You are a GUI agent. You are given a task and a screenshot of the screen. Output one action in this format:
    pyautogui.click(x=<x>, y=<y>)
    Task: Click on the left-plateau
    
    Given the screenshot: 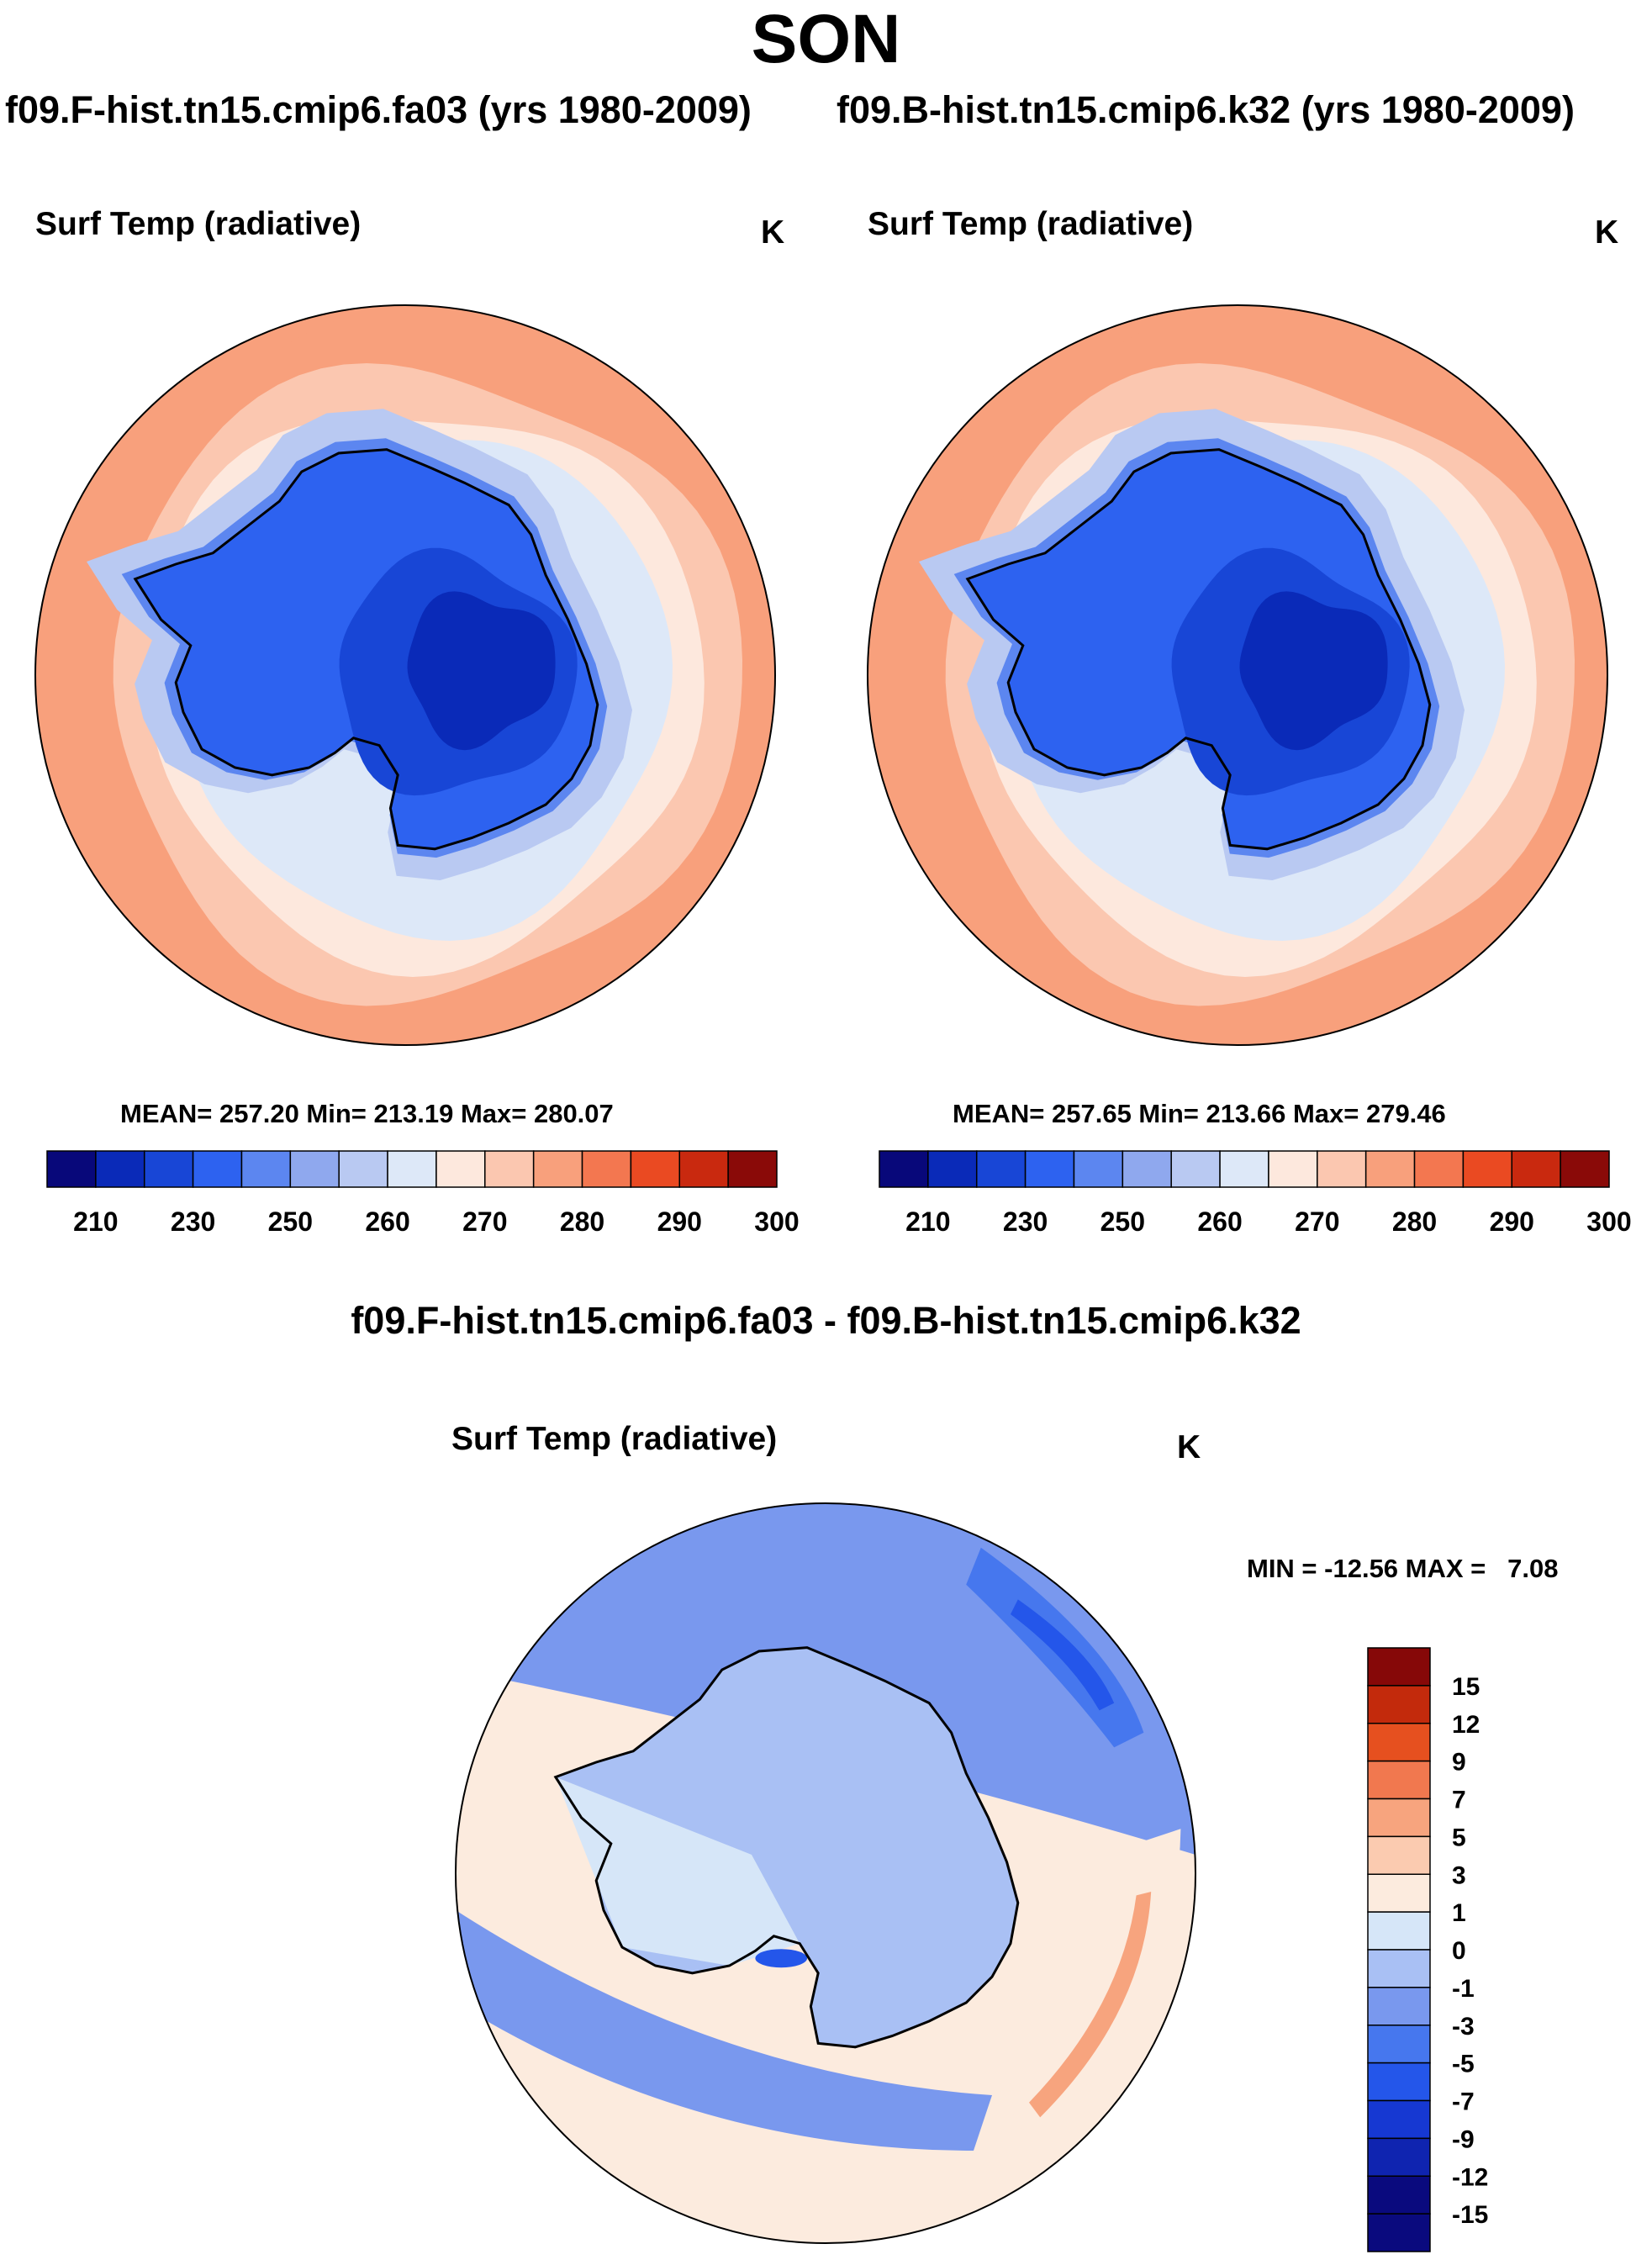 What is the action you would take?
    pyautogui.click(x=481, y=671)
    